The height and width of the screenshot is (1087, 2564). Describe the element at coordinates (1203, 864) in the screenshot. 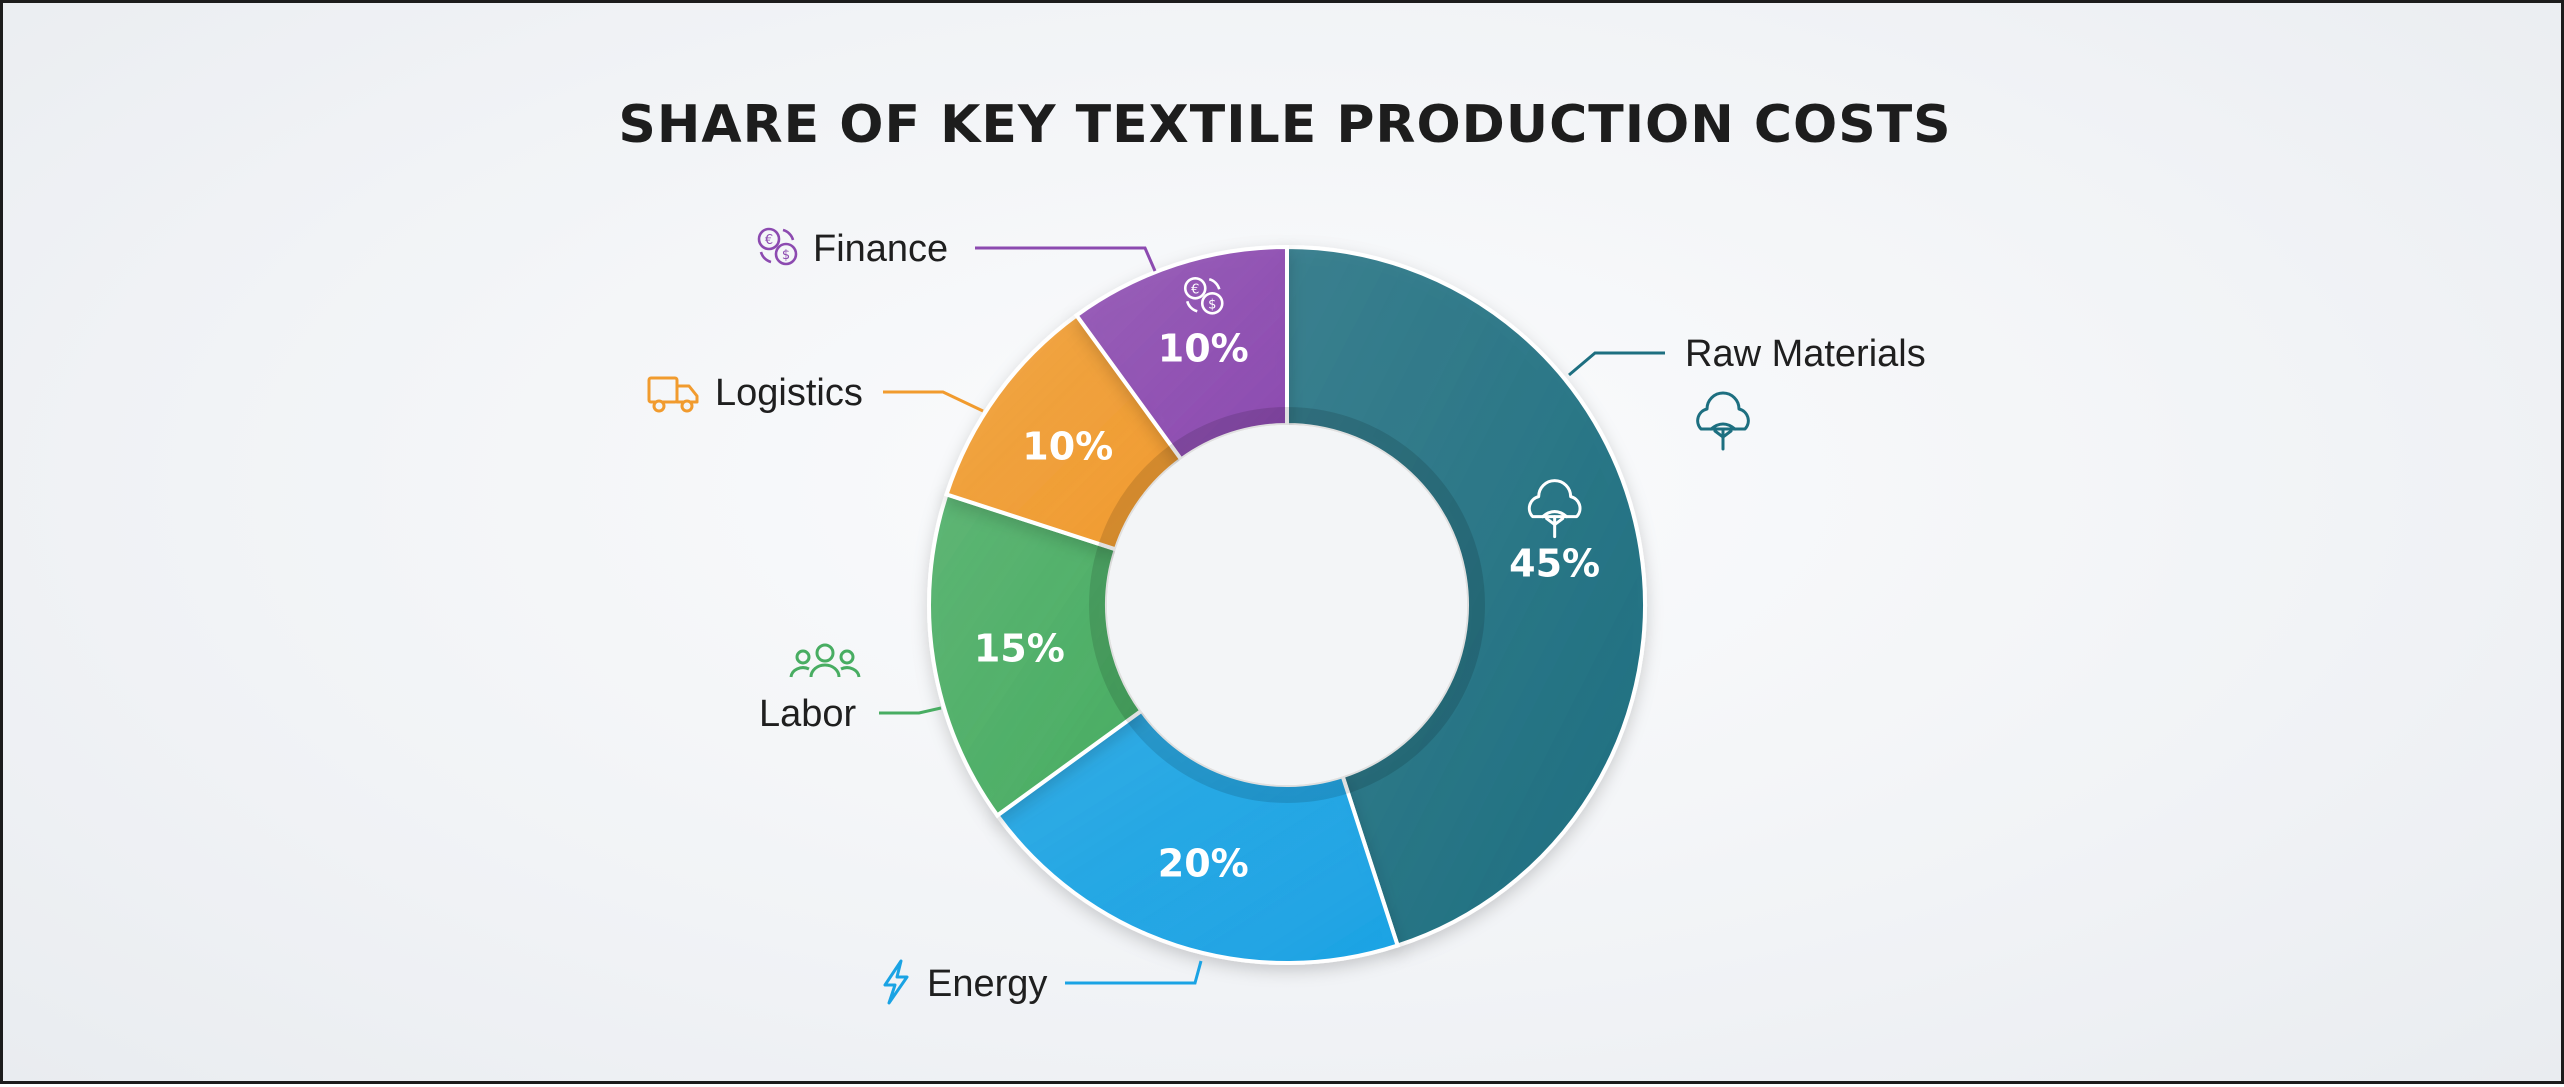

I see `percent-label-energy: 20%` at that location.